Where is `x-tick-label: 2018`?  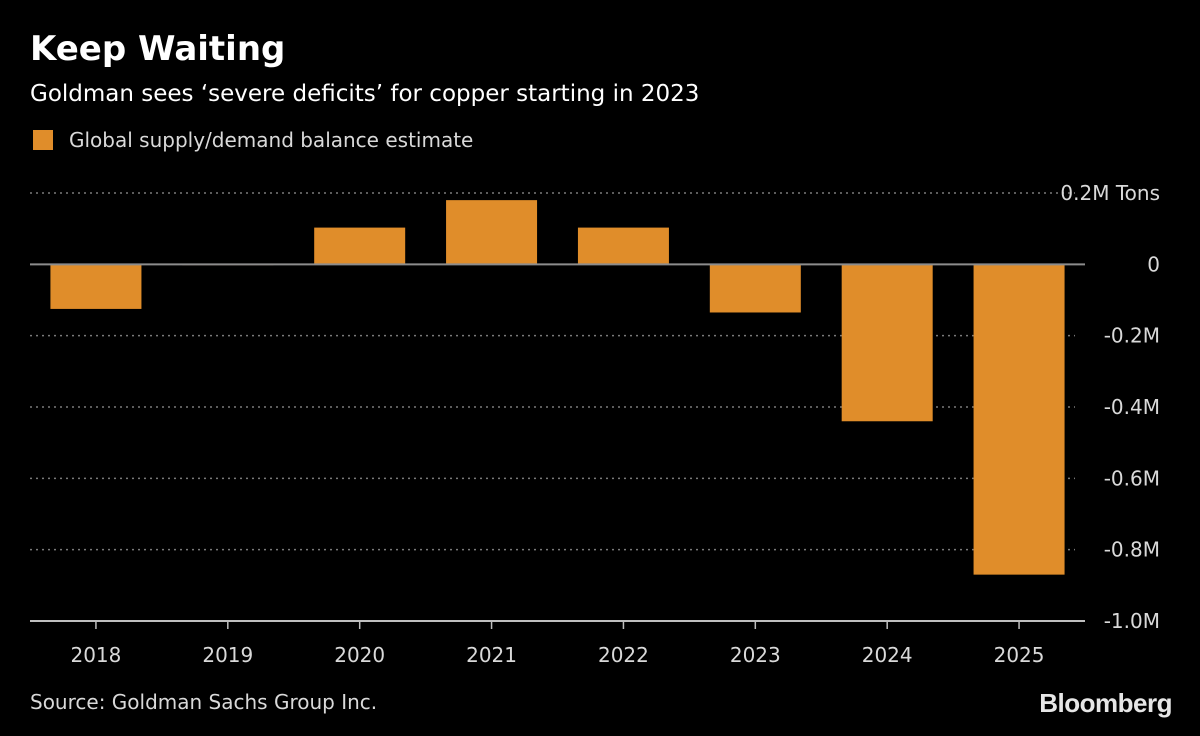 x-tick-label: 2018 is located at coordinates (95, 655).